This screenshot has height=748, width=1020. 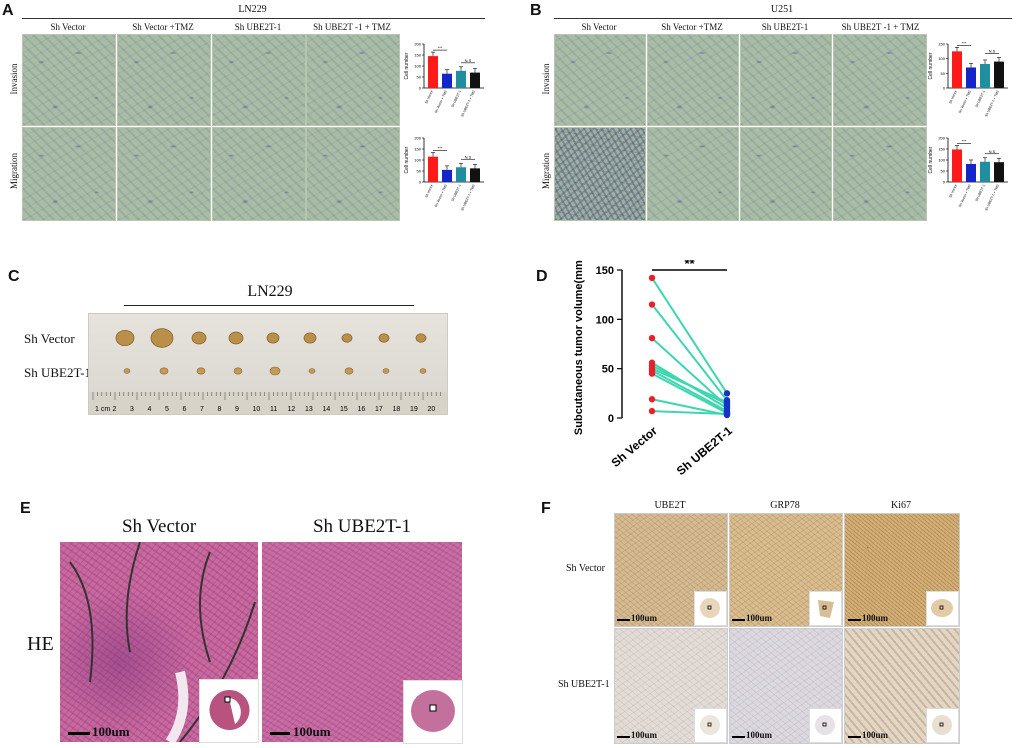 What do you see at coordinates (344, 409) in the screenshot?
I see `ruler-label: 15` at bounding box center [344, 409].